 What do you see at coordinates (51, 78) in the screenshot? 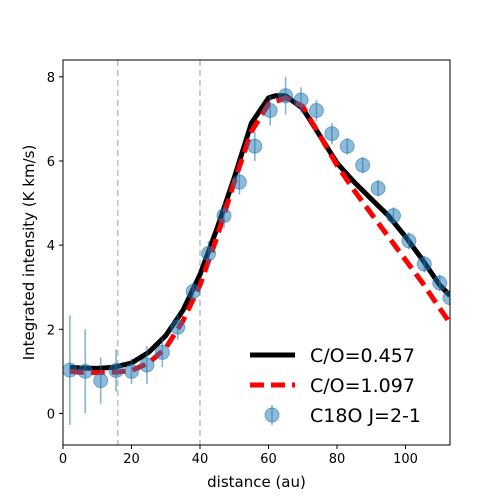
I see `y-tick-label: 8` at bounding box center [51, 78].